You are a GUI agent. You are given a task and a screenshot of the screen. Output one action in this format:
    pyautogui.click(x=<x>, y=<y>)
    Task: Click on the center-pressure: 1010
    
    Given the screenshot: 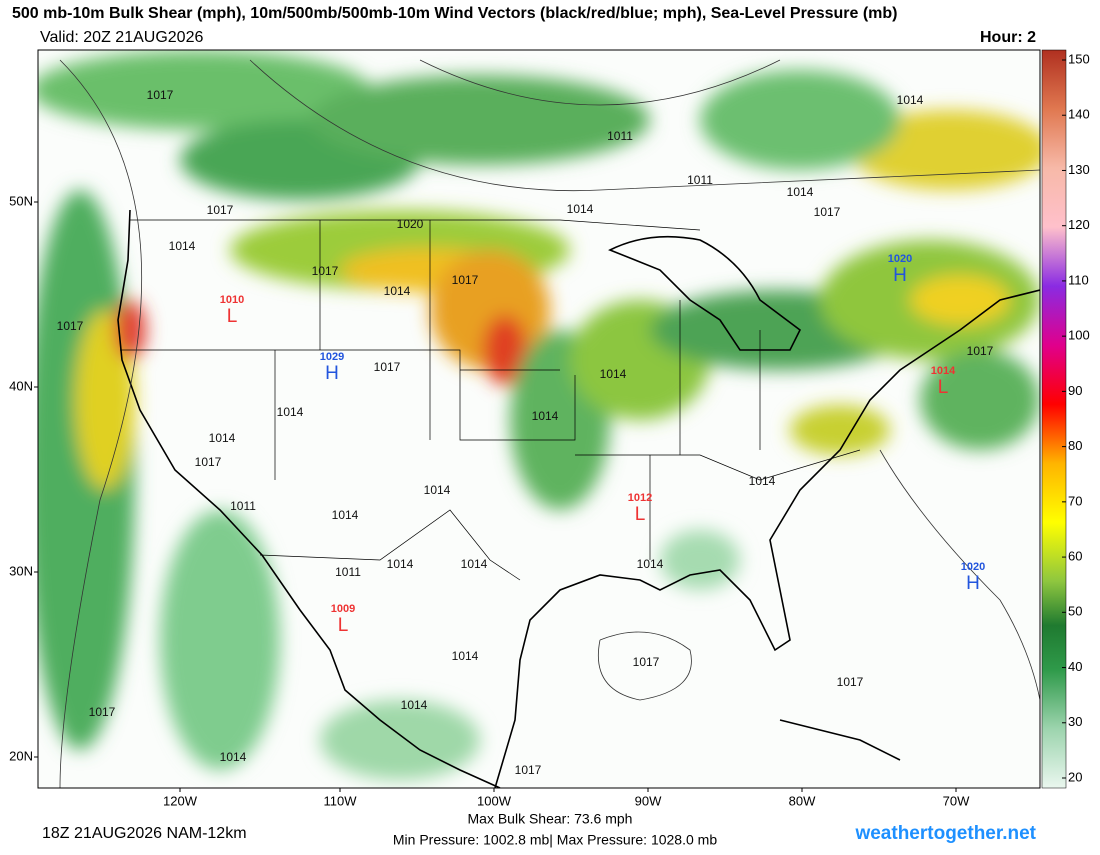 What is the action you would take?
    pyautogui.click(x=232, y=300)
    